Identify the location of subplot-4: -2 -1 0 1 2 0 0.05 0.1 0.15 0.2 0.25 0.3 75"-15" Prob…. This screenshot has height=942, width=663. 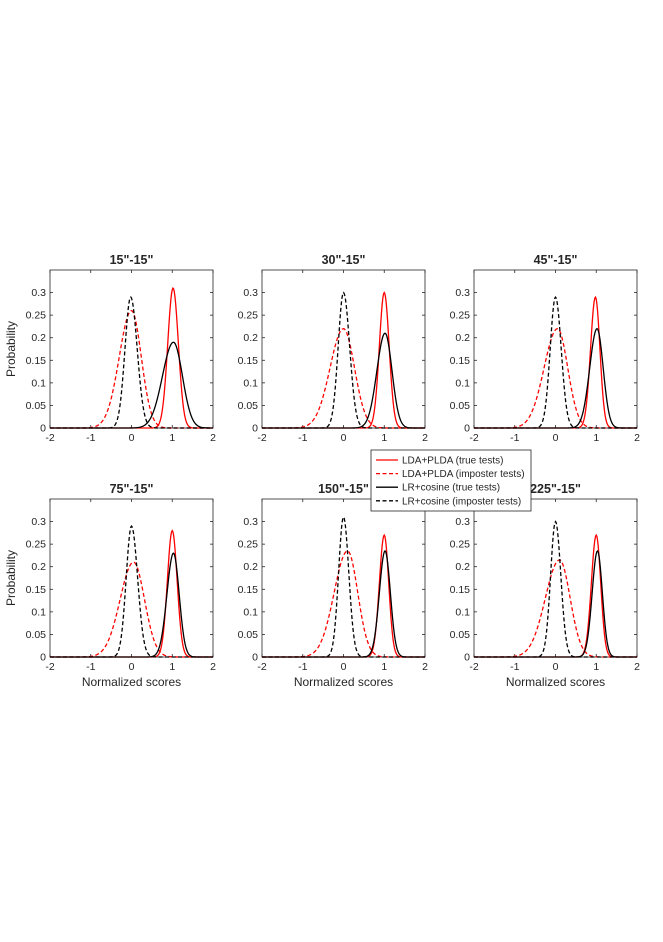
(110, 585).